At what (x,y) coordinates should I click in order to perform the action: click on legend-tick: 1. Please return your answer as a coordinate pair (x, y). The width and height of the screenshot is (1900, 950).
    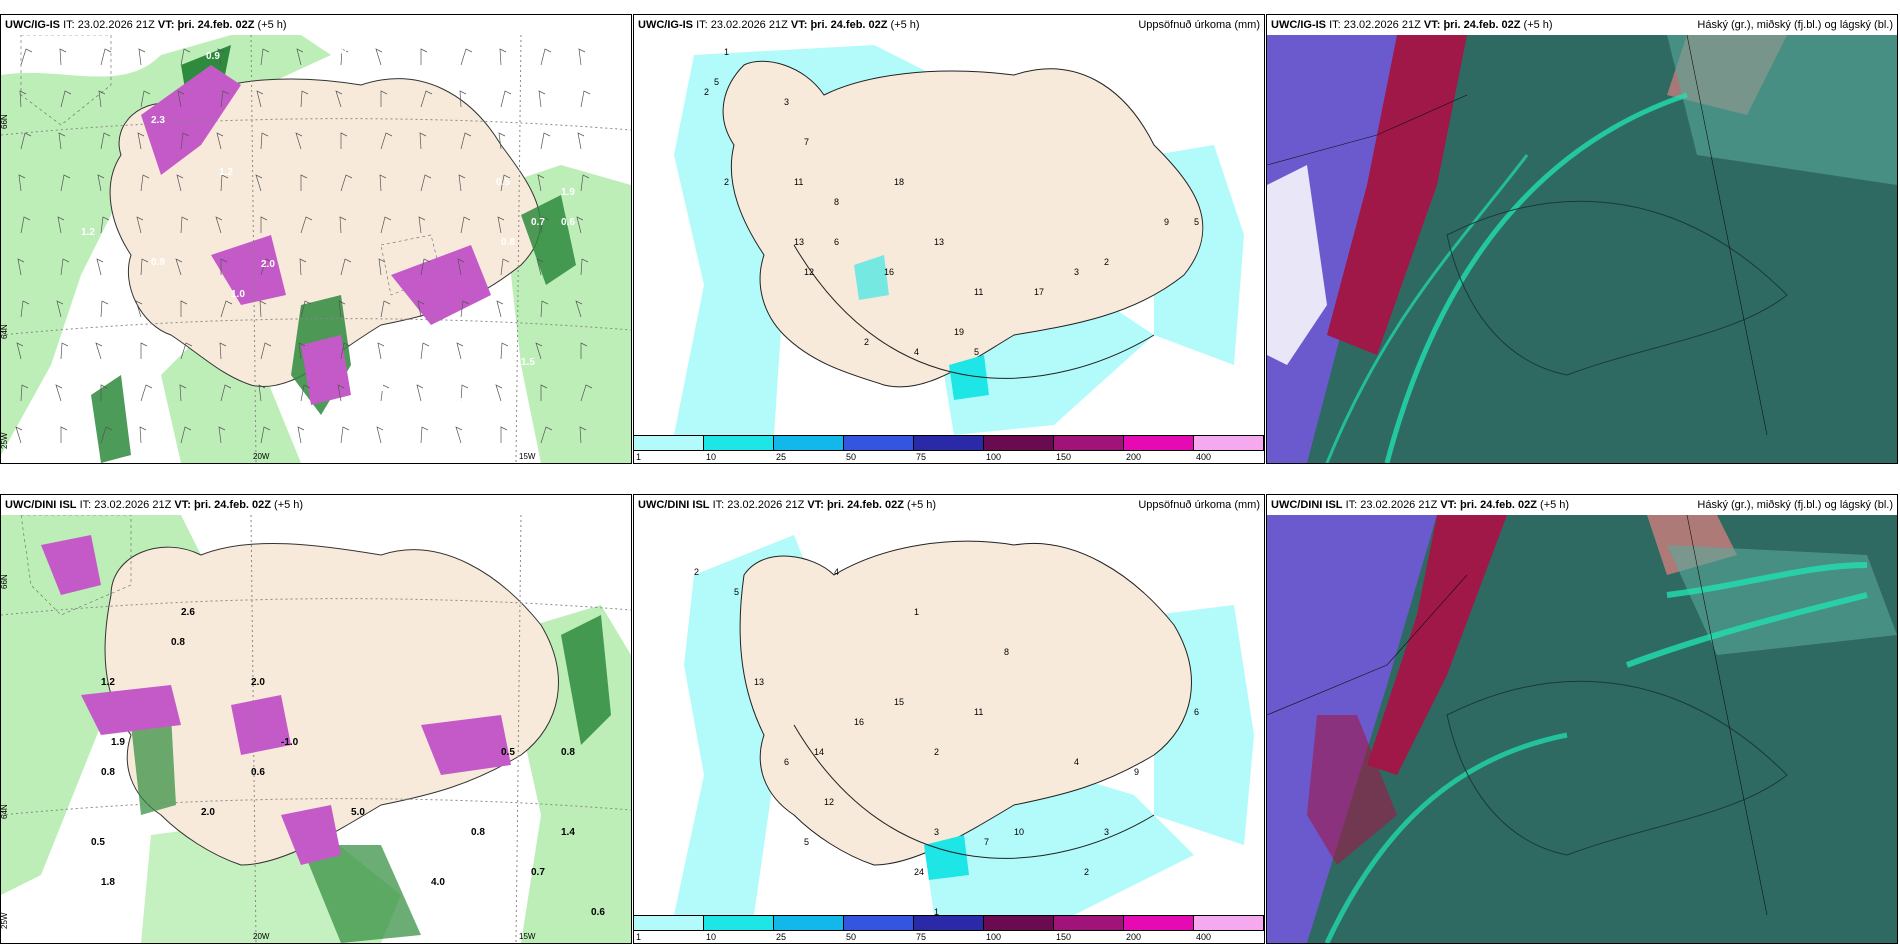
    Looking at the image, I should click on (639, 937).